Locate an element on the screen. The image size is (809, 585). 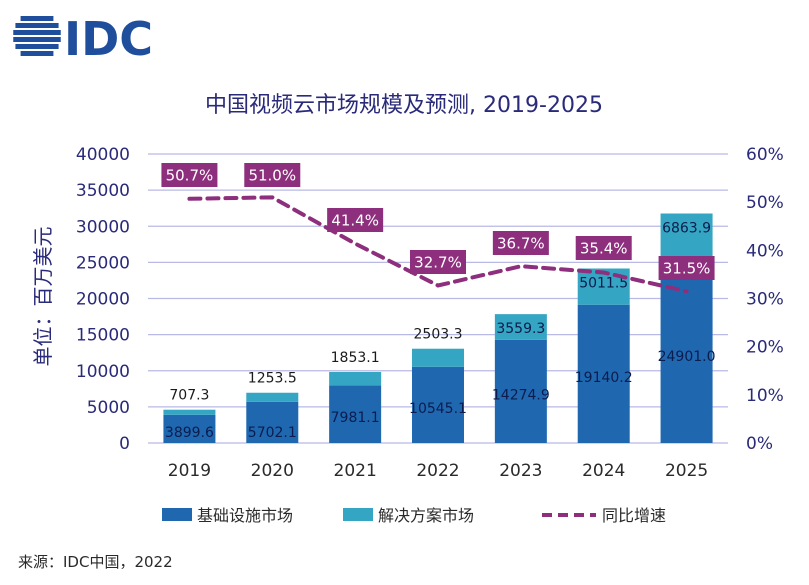
bar-infra-value: 24901.0 is located at coordinates (687, 357).